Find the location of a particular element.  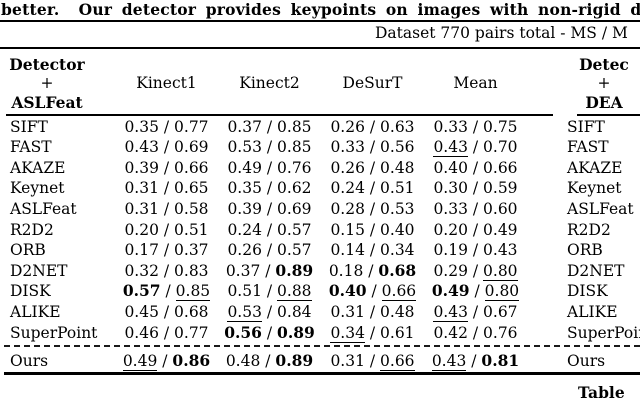

horizontal-rule-bottom is located at coordinates (322, 373).